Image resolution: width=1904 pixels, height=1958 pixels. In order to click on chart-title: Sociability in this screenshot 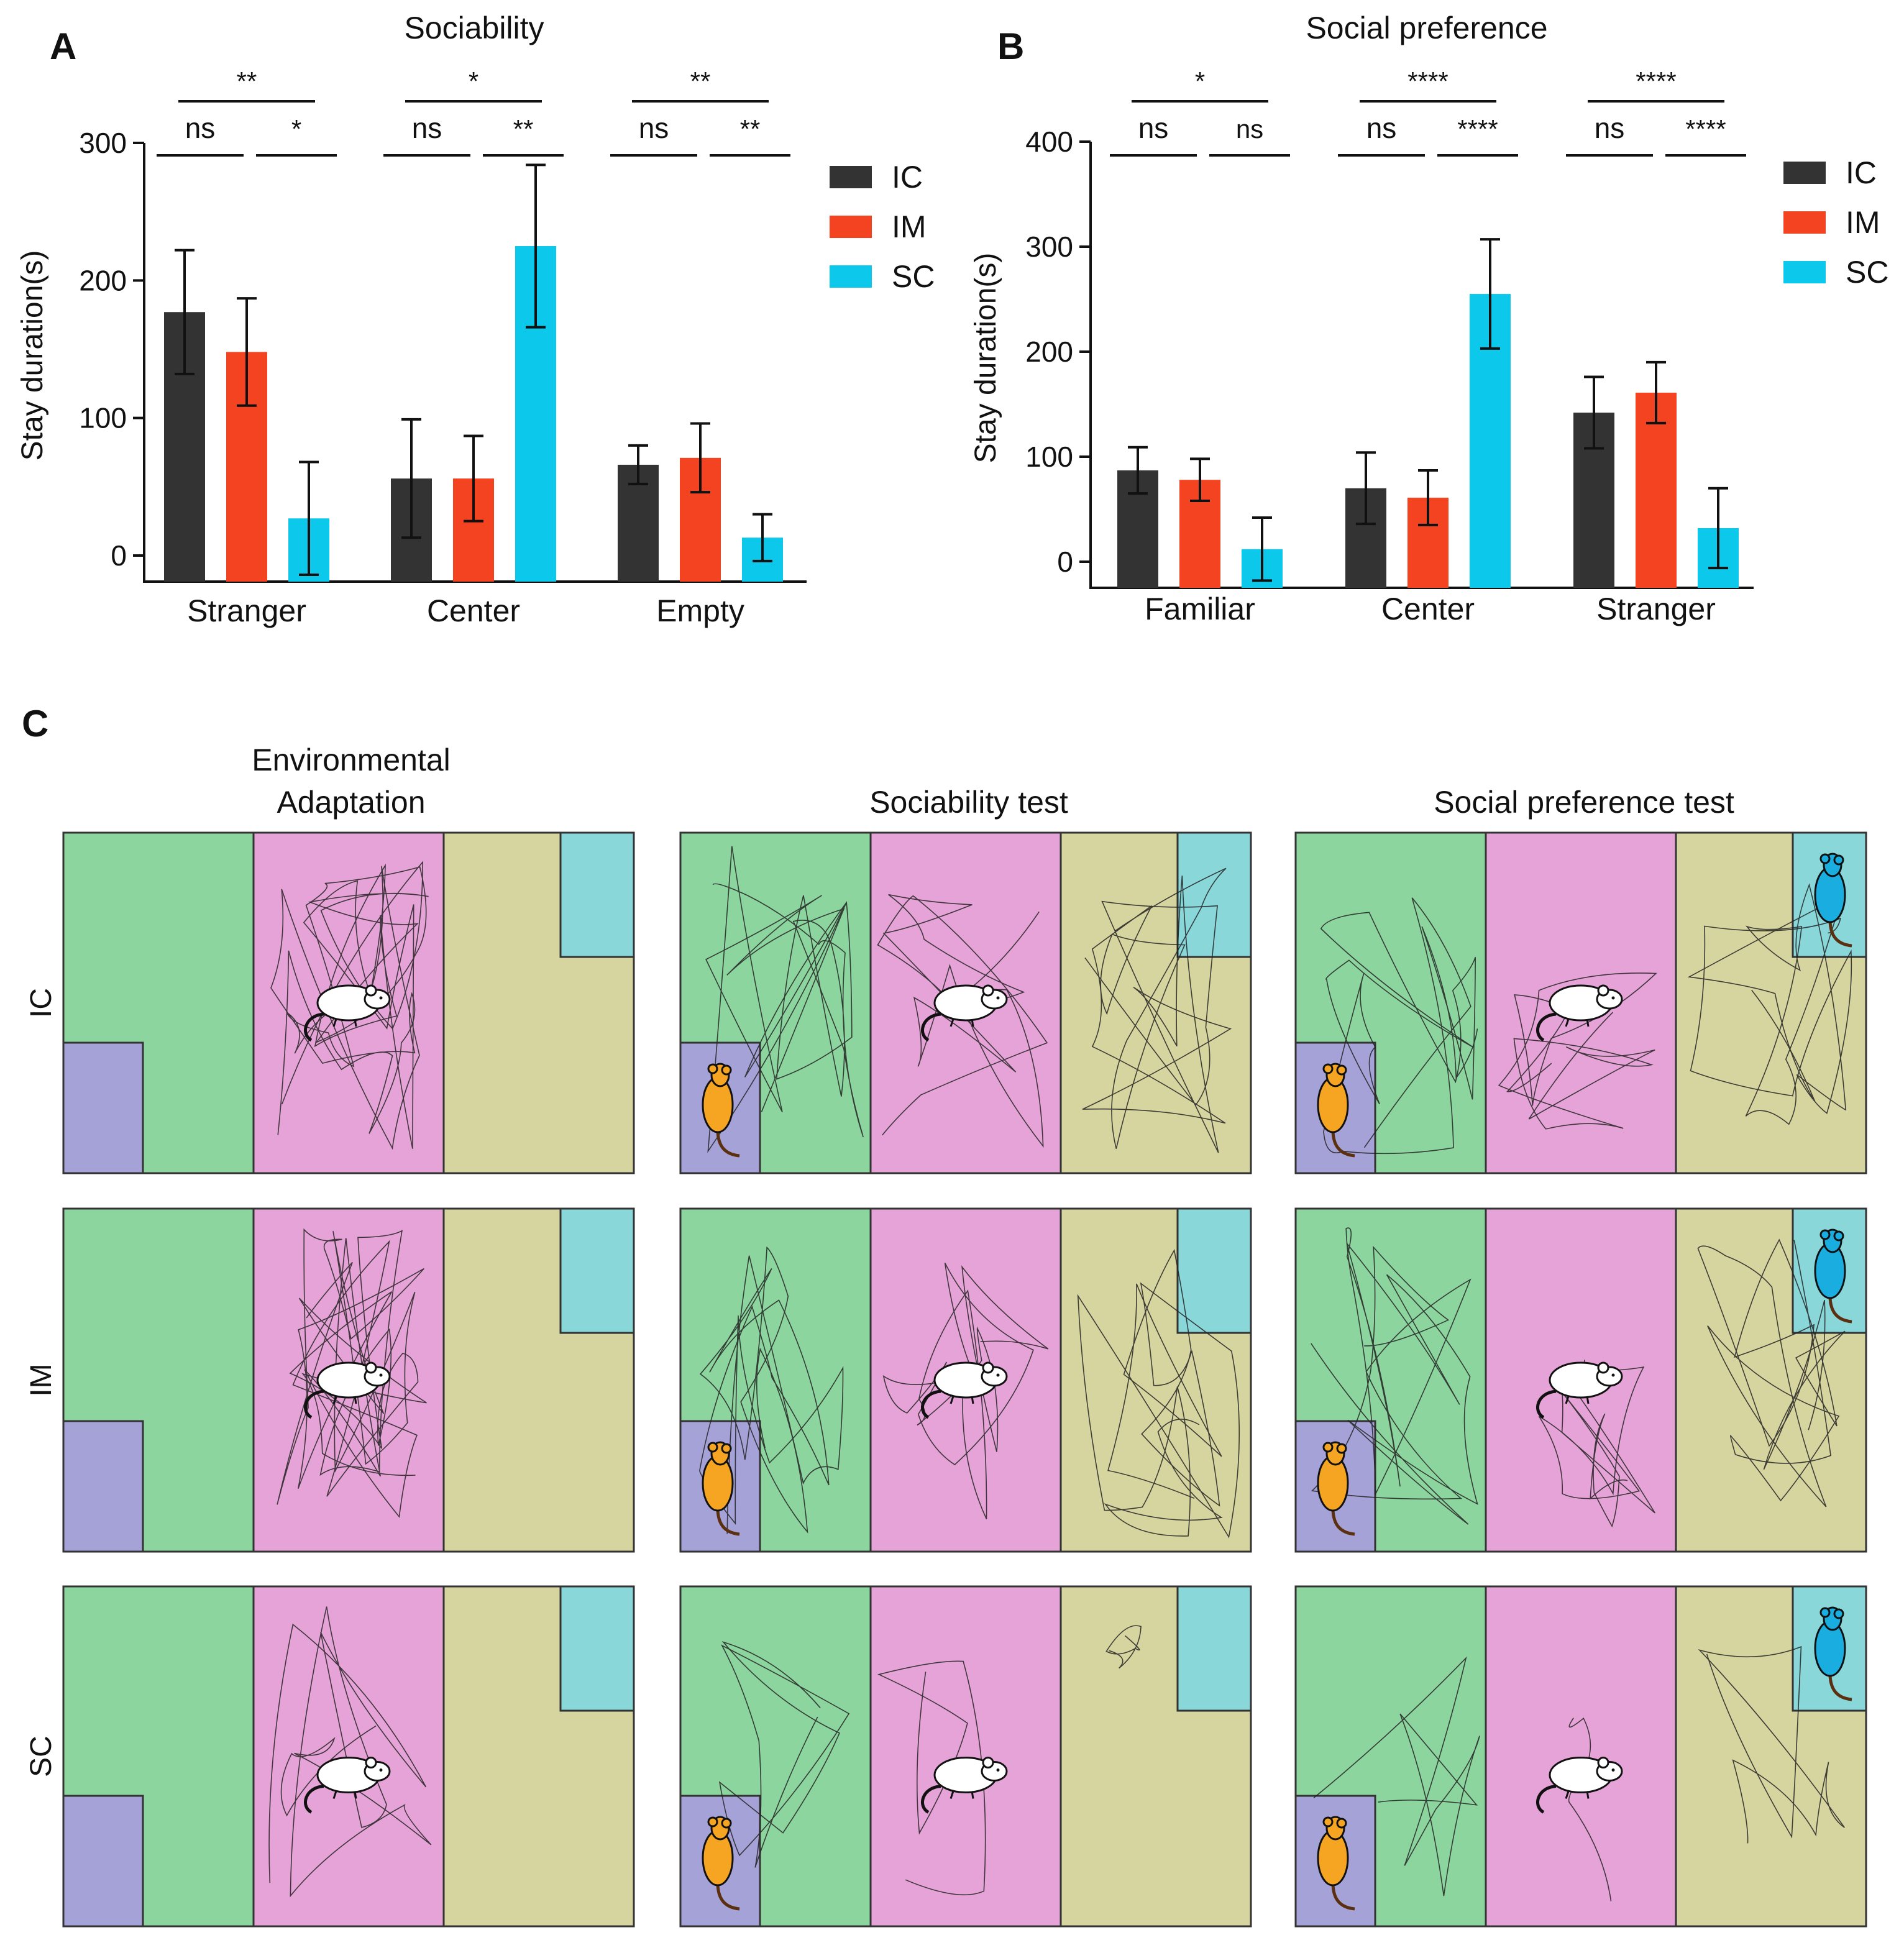, I will do `click(474, 28)`.